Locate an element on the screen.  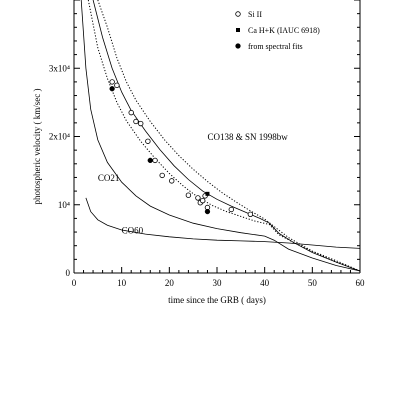
y-tick-label: 0 is located at coordinates (68, 273).